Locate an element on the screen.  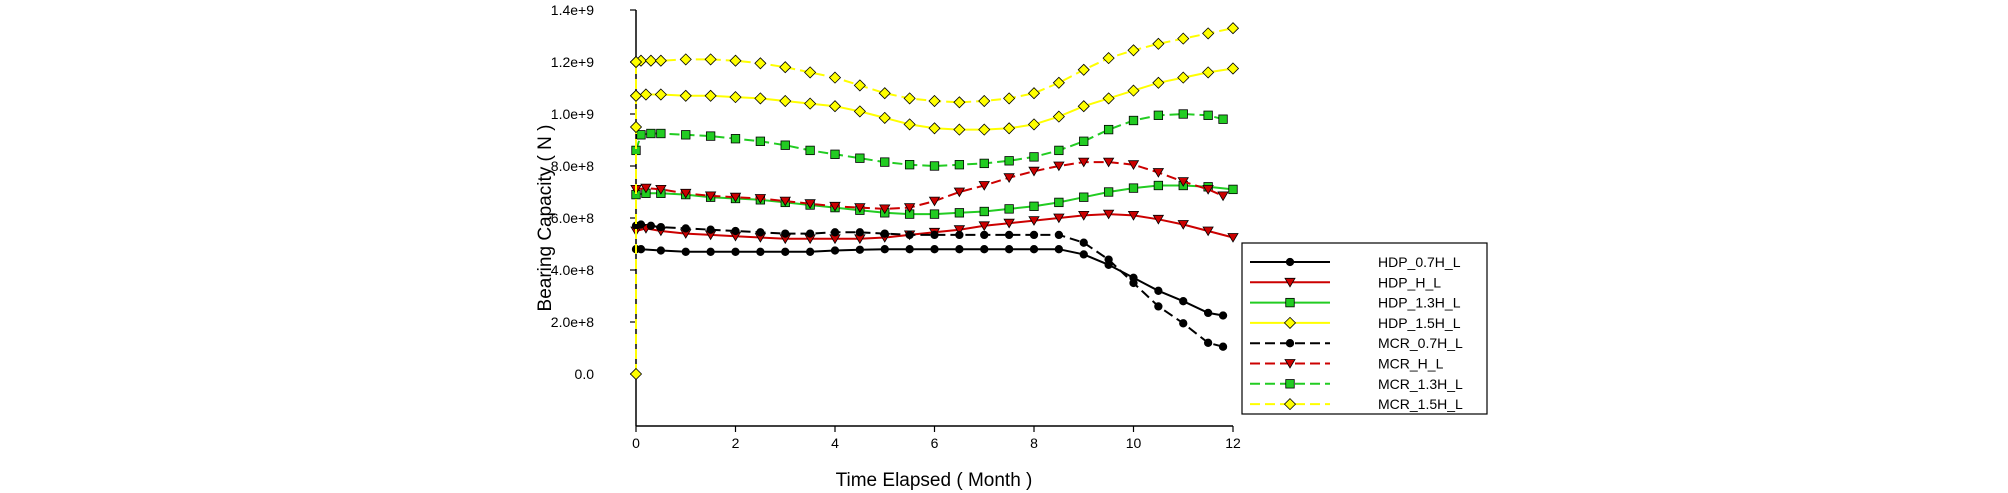
legend-label: MCR_1.5H_L is located at coordinates (1420, 404).